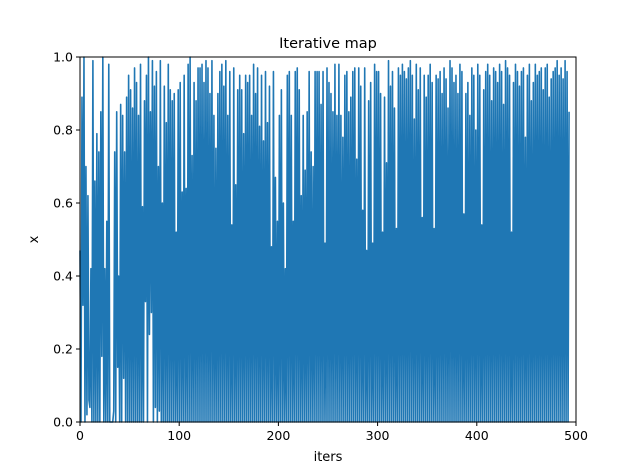  Describe the element at coordinates (63, 203) in the screenshot. I see `y-tick-label: 0.6` at that location.